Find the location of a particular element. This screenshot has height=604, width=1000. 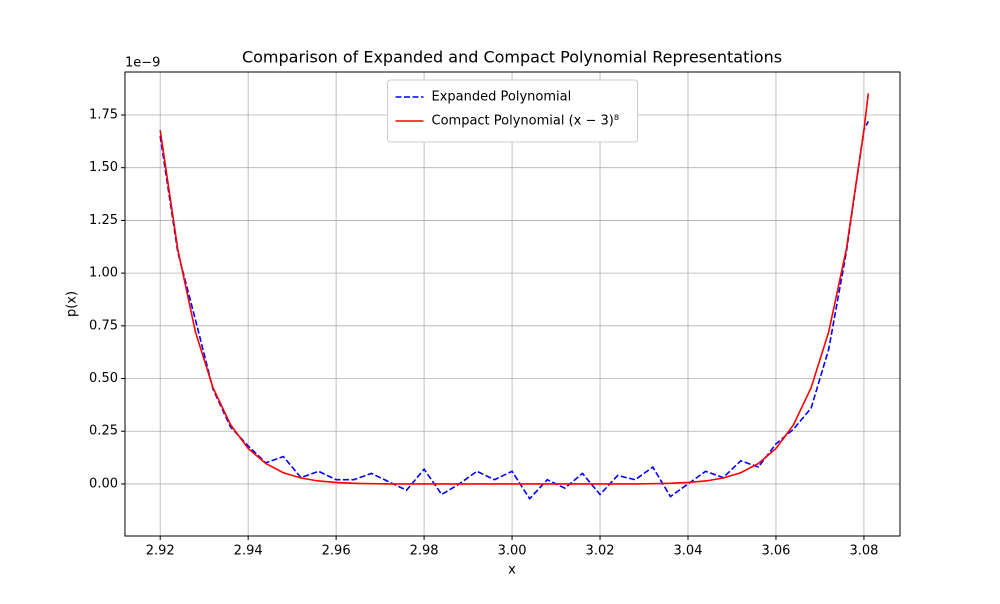

x-tick-label: 3.02 is located at coordinates (600, 551).